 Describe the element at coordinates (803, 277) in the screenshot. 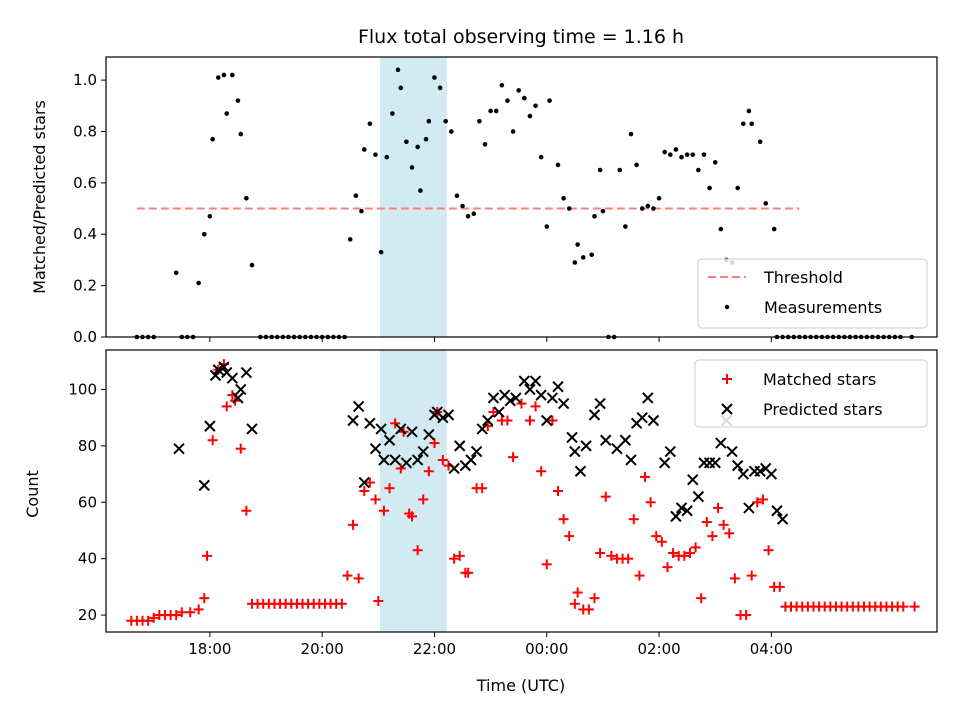

I see `threshold-legend-label: Threshold` at that location.